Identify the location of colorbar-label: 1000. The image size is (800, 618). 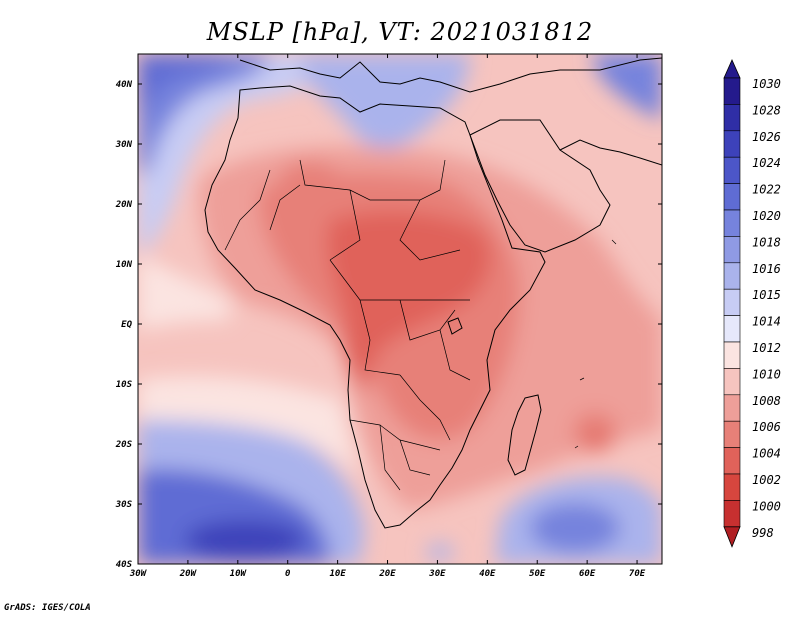
(766, 506).